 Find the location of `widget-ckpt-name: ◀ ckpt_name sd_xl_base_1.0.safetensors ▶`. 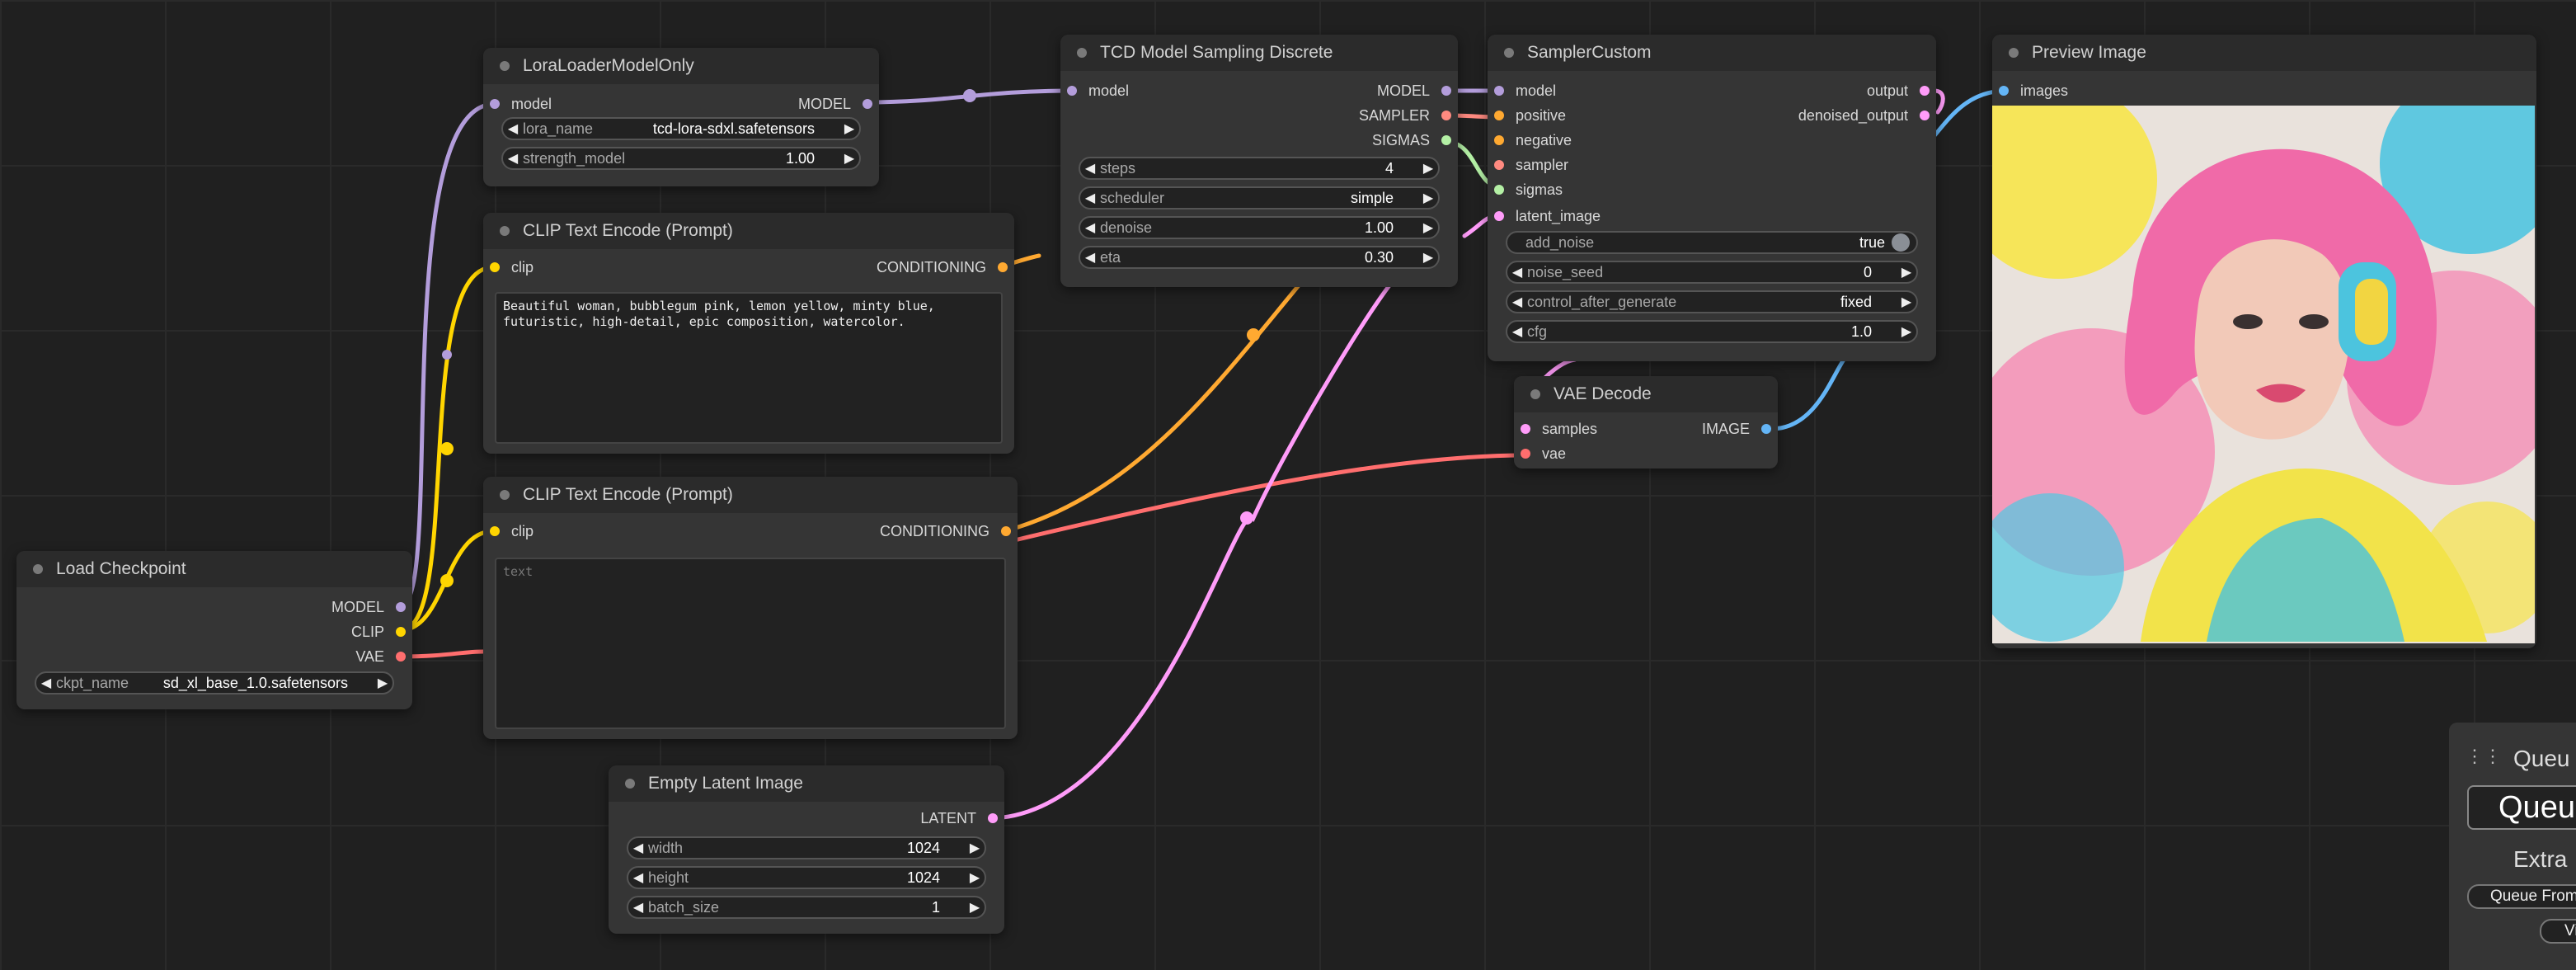

widget-ckpt-name: ◀ ckpt_name sd_xl_base_1.0.safetensors ▶ is located at coordinates (214, 683).